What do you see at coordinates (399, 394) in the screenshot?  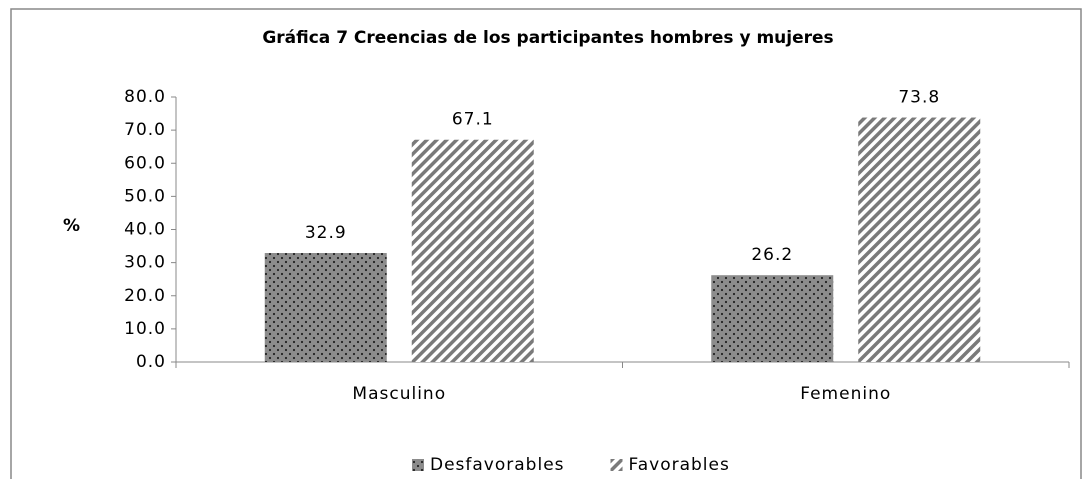 I see `x-tick-label: Masculino` at bounding box center [399, 394].